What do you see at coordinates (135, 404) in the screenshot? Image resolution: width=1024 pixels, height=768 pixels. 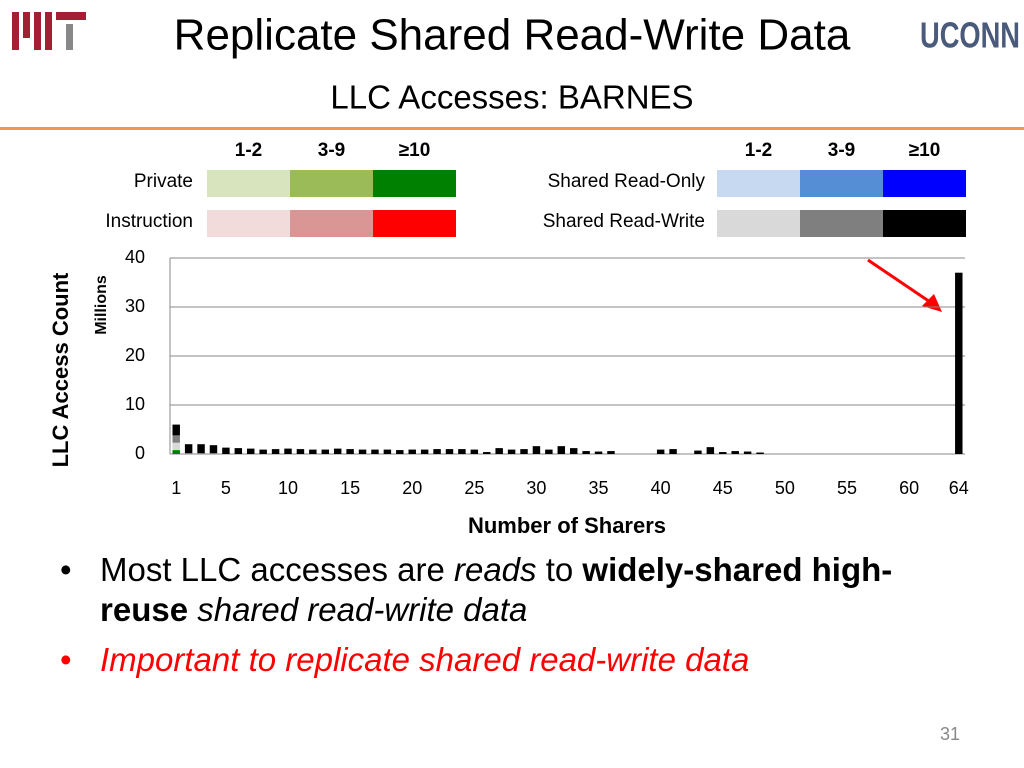 I see `y-tick-label: 10` at bounding box center [135, 404].